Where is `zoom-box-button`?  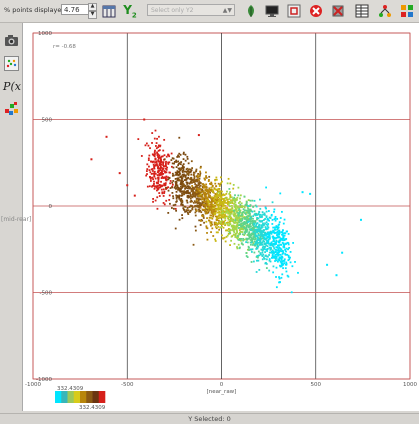
zoom-box-button is located at coordinates (294, 11).